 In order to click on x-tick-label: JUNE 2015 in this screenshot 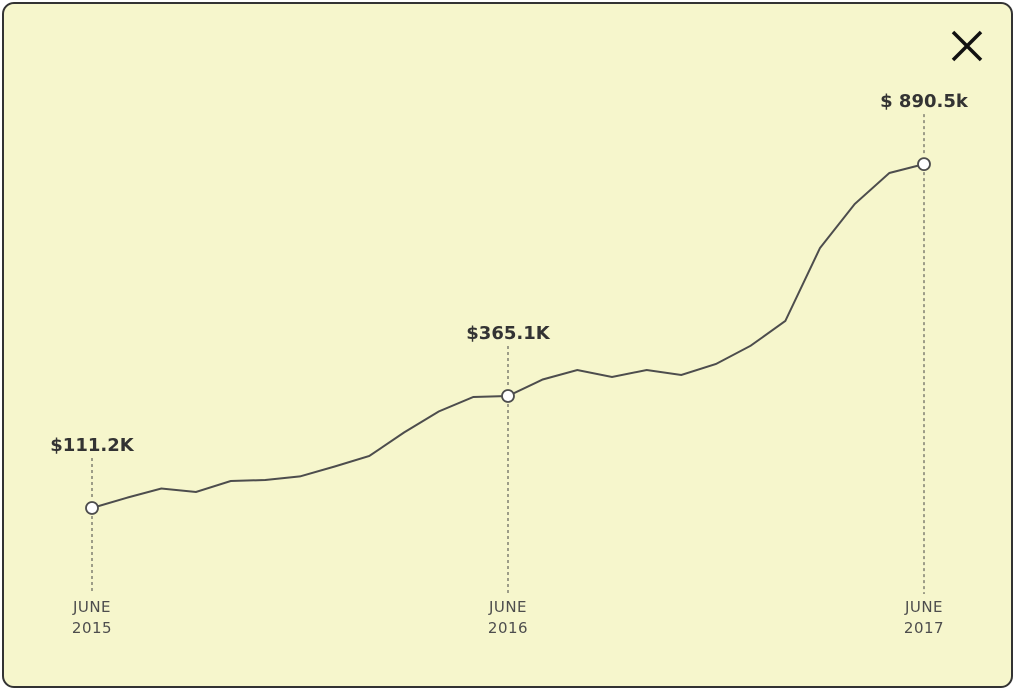, I will do `click(92, 617)`.